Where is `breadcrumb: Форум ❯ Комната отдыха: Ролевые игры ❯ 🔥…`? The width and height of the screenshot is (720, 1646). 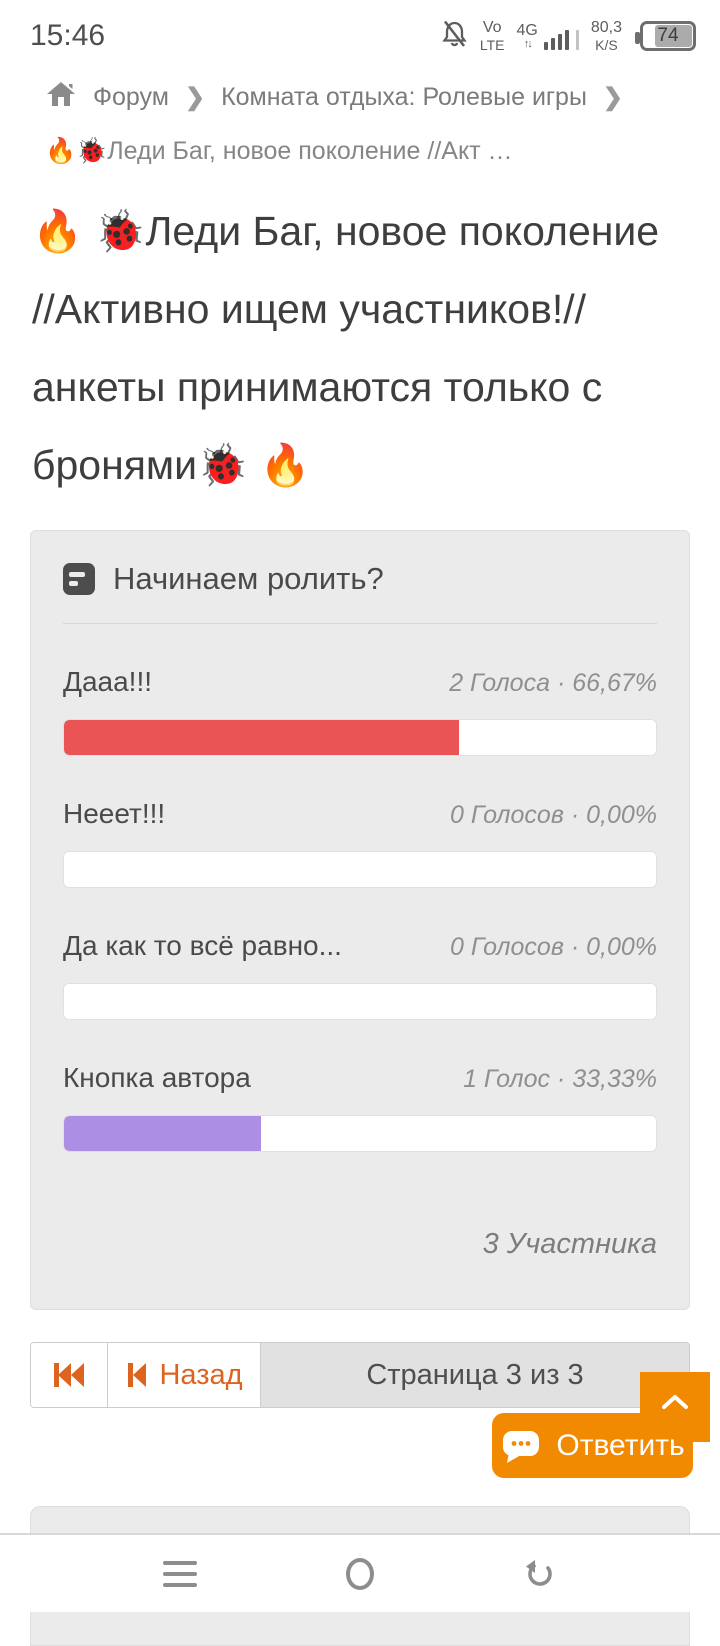 breadcrumb: Форум ❯ Комната отдыха: Ролевые игры ❯ 🔥… is located at coordinates (360, 116).